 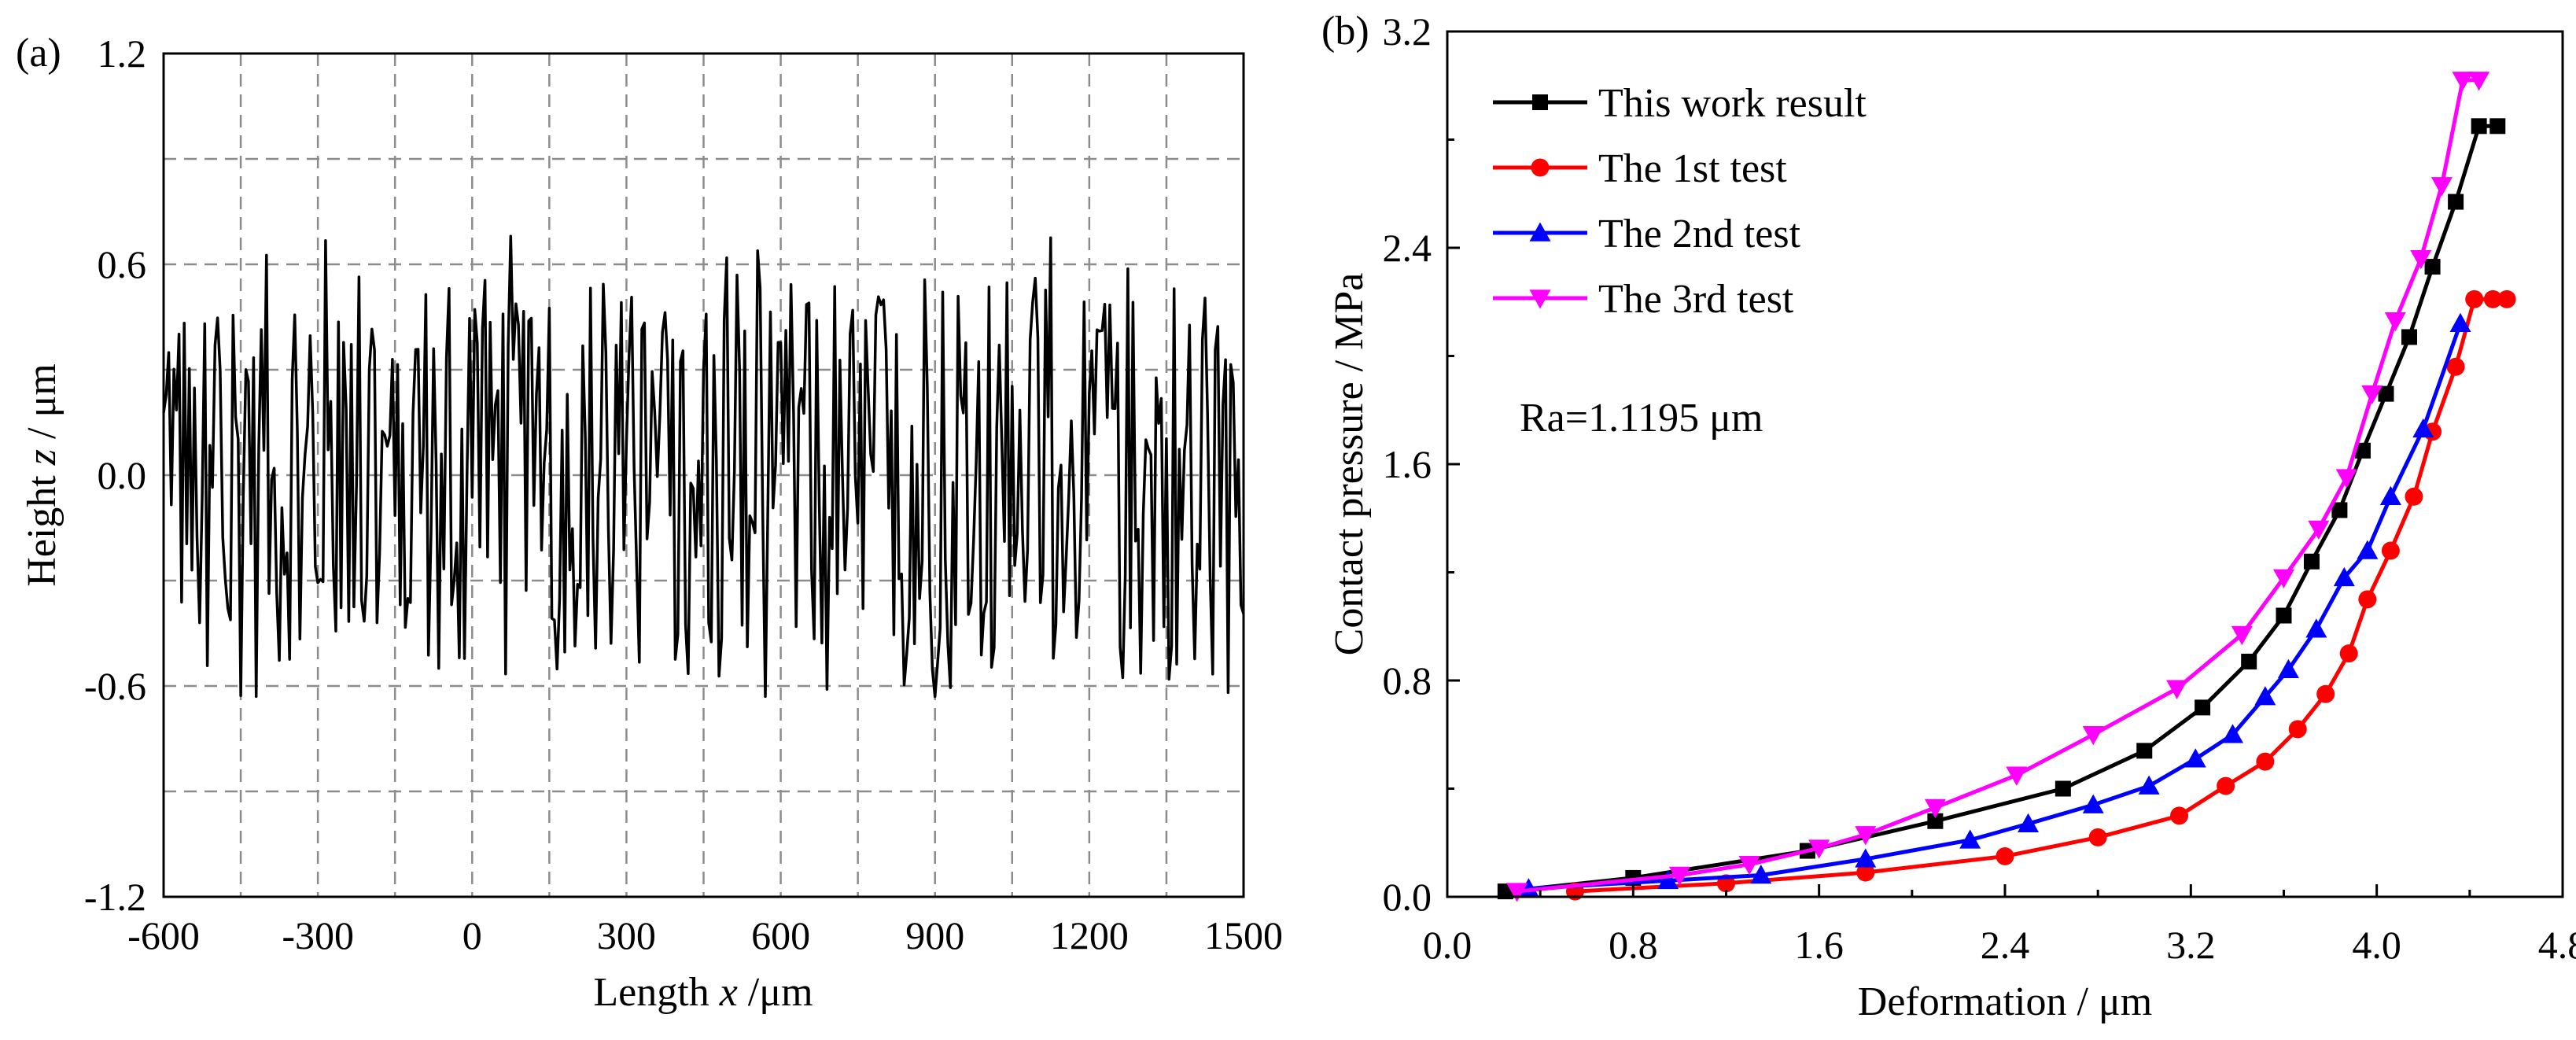 What do you see at coordinates (318, 935) in the screenshot?
I see `a-x-tick-label: -300` at bounding box center [318, 935].